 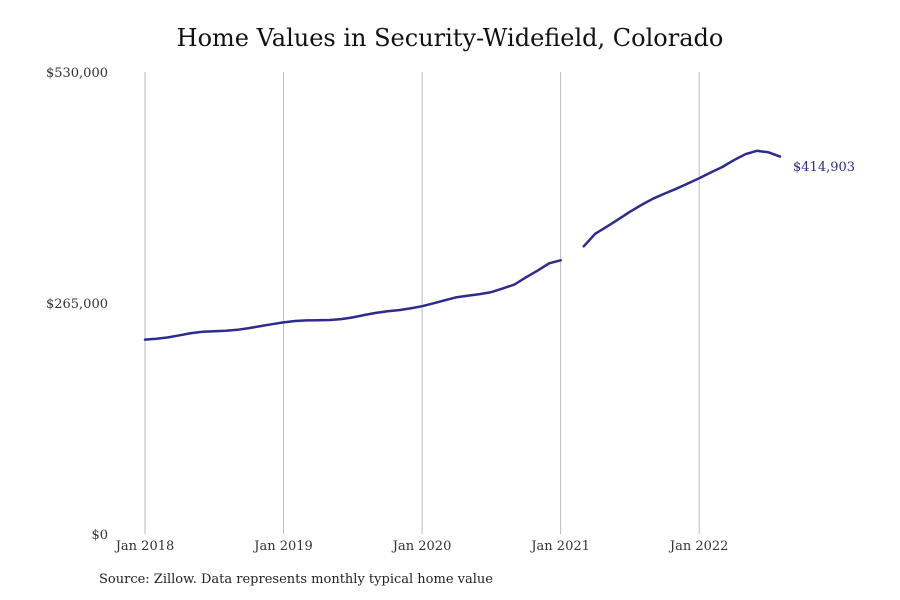 I want to click on x-tick-label: Jan 2022, so click(x=698, y=546).